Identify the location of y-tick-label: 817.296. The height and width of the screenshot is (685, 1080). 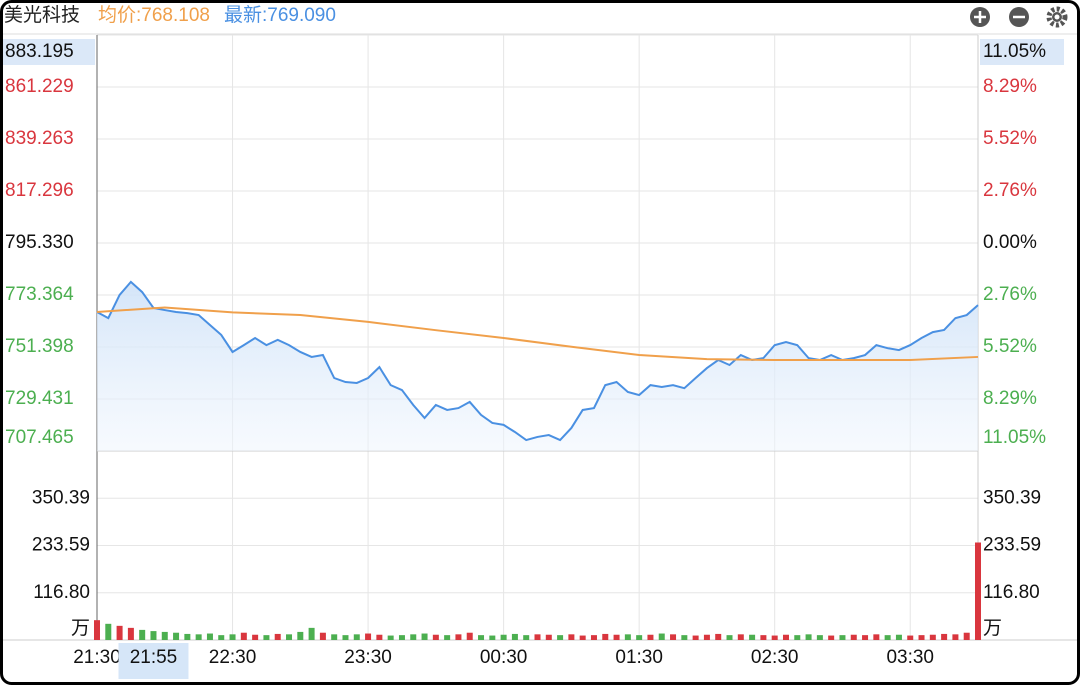
(39, 190).